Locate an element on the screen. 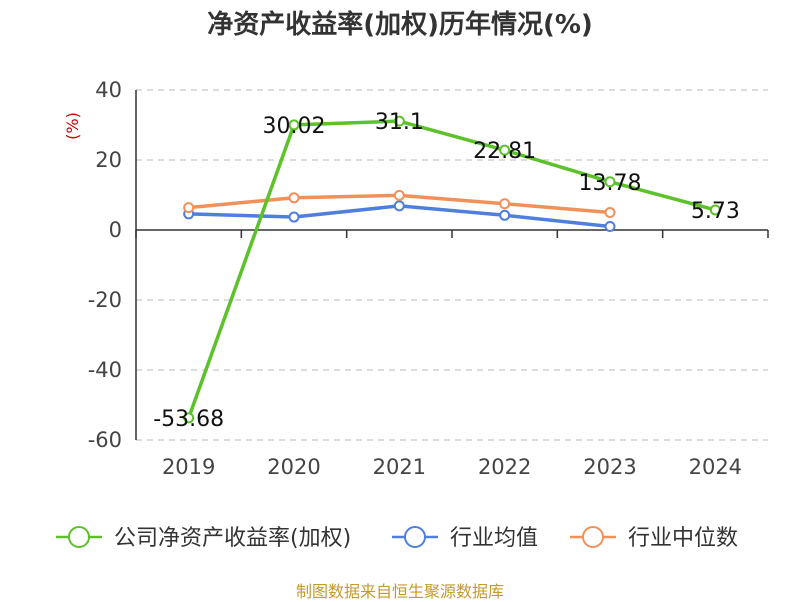 This screenshot has height=602, width=800. data-label: -53.68 is located at coordinates (188, 419).